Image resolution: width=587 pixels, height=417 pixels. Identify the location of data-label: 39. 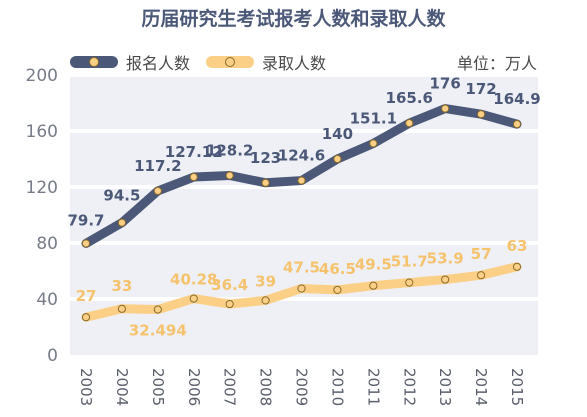
(265, 281).